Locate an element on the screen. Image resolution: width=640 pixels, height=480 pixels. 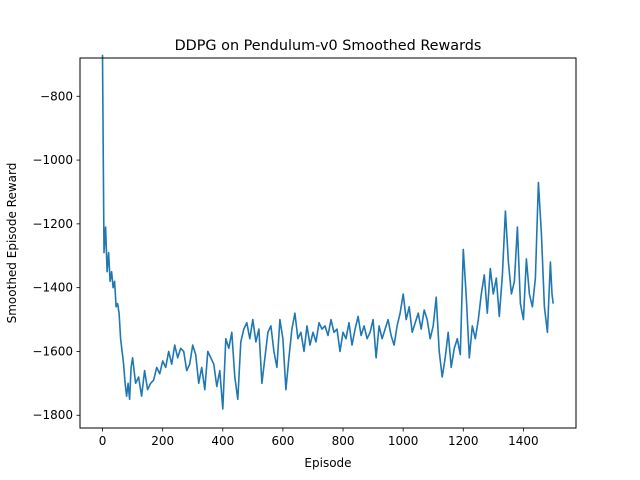
y-tick-label: −1600 is located at coordinates (52, 351).